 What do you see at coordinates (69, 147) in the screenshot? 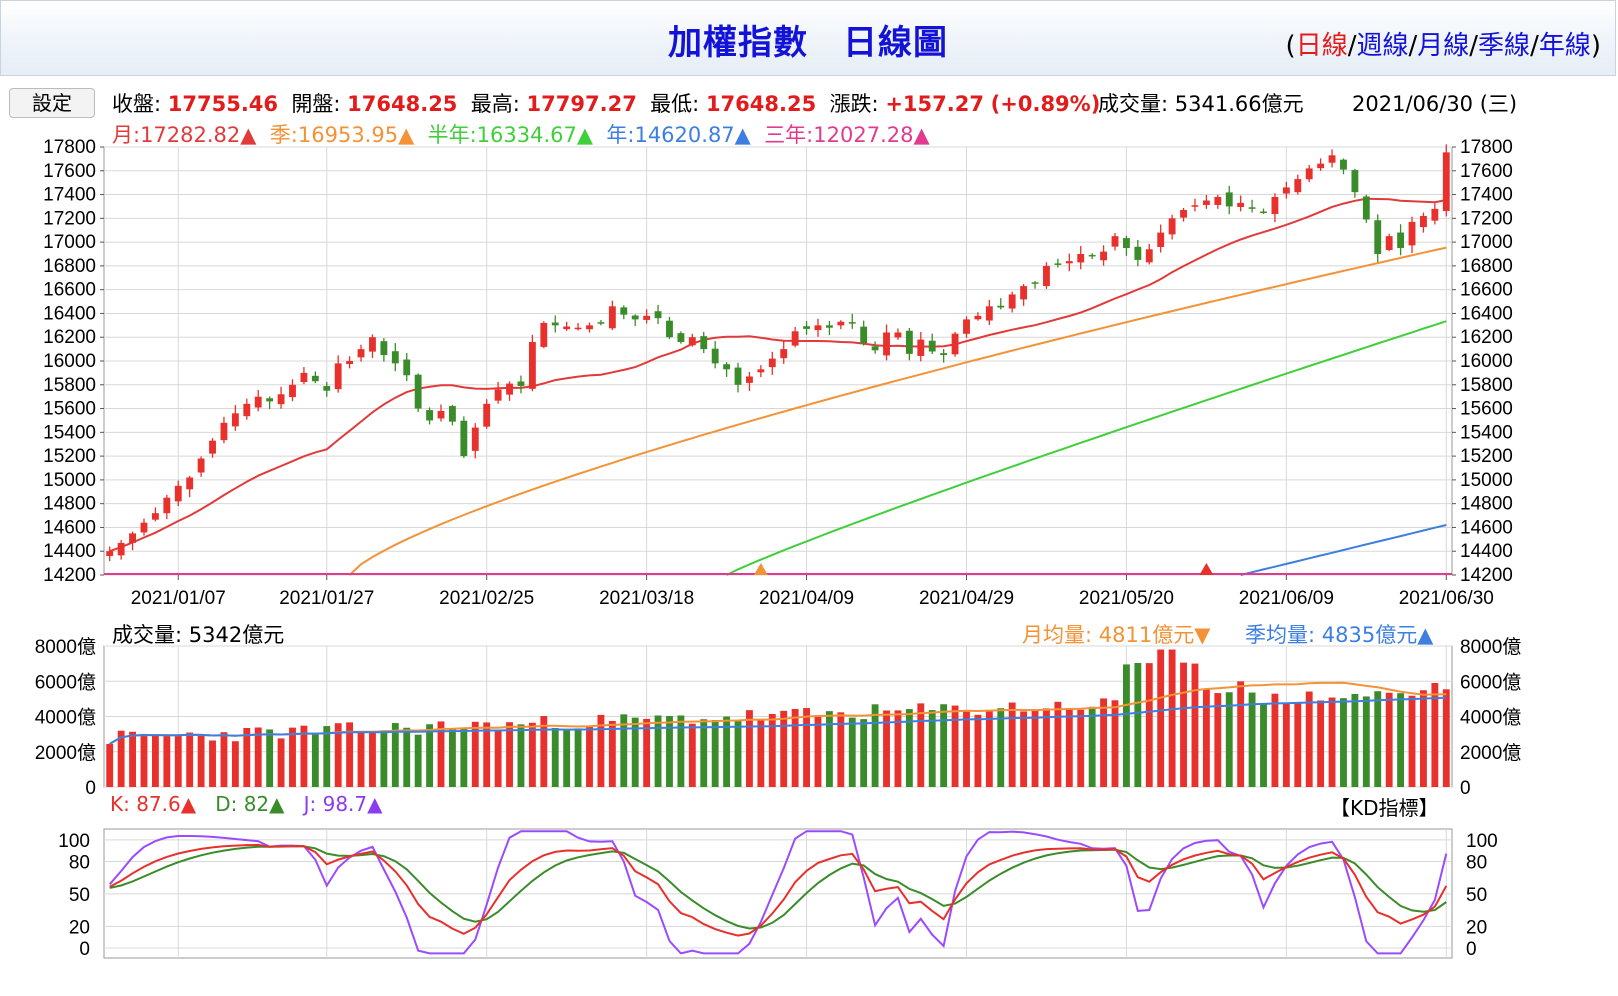
I see `price-tick-left: 17800` at bounding box center [69, 147].